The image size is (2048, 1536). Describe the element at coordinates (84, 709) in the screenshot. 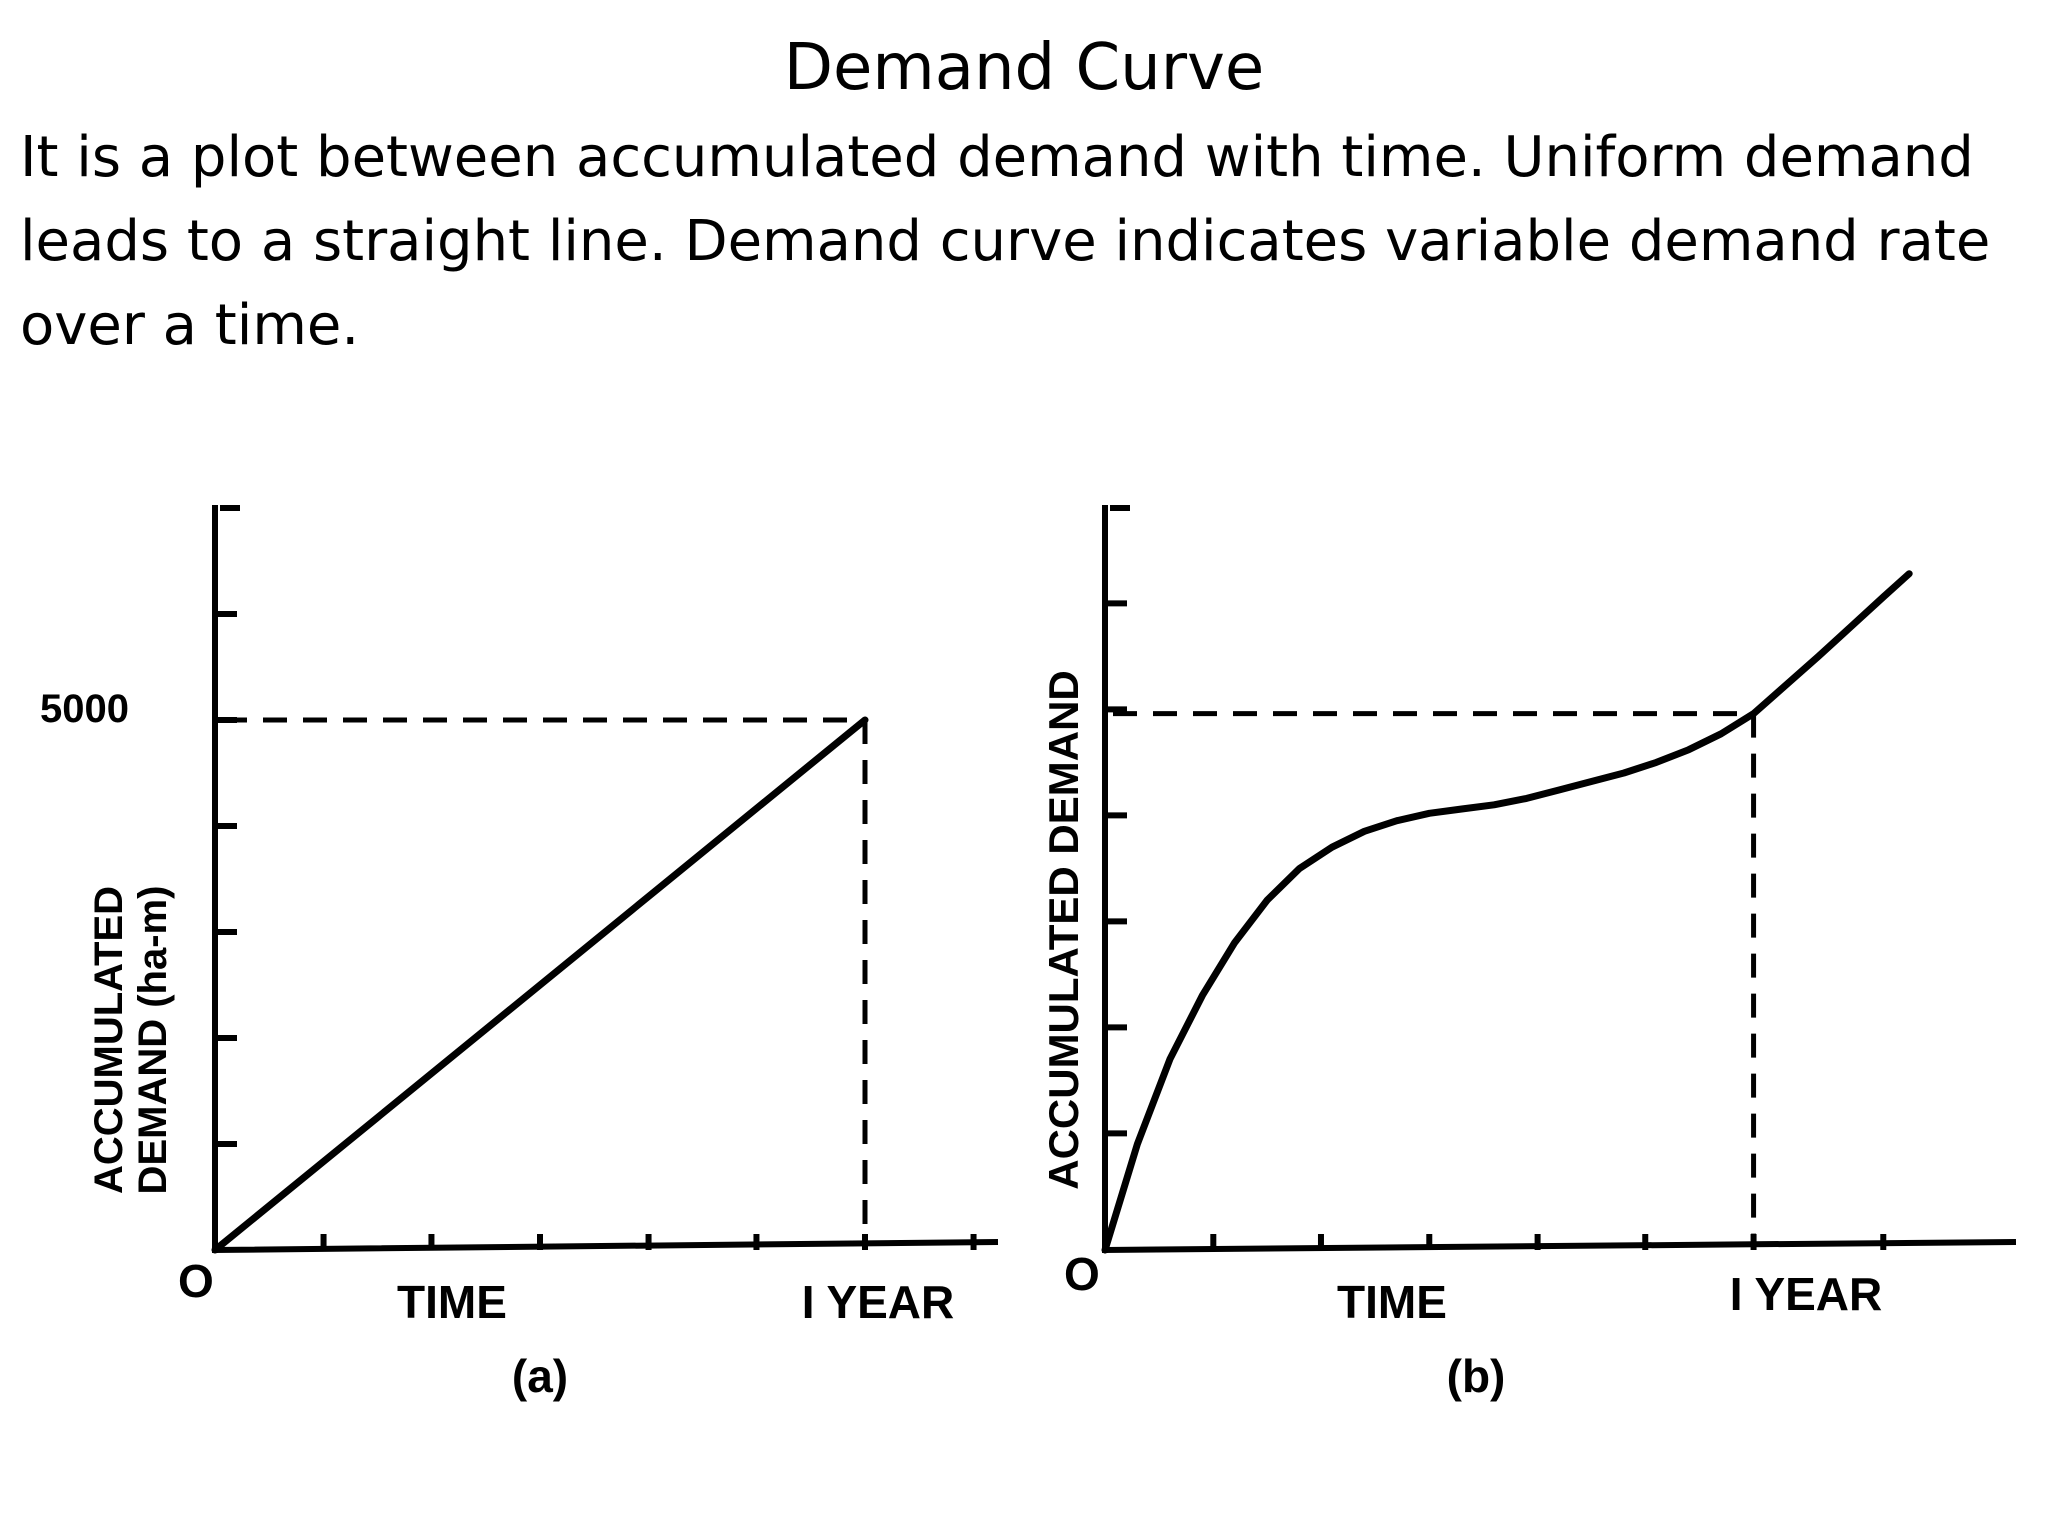

I see `chart-a-y-tick-label-5000: 5000` at that location.